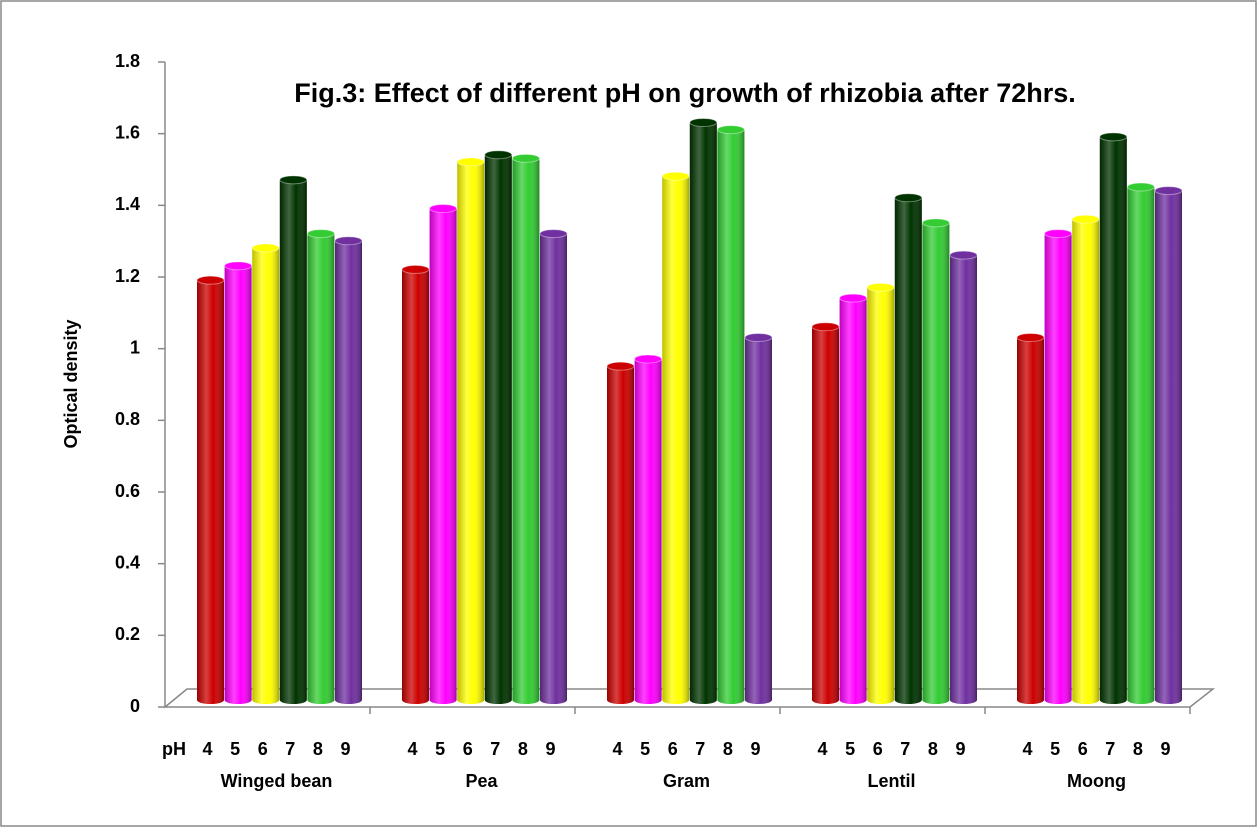 The image size is (1257, 827). Describe the element at coordinates (127, 634) in the screenshot. I see `y-tick-label: 0.2` at that location.